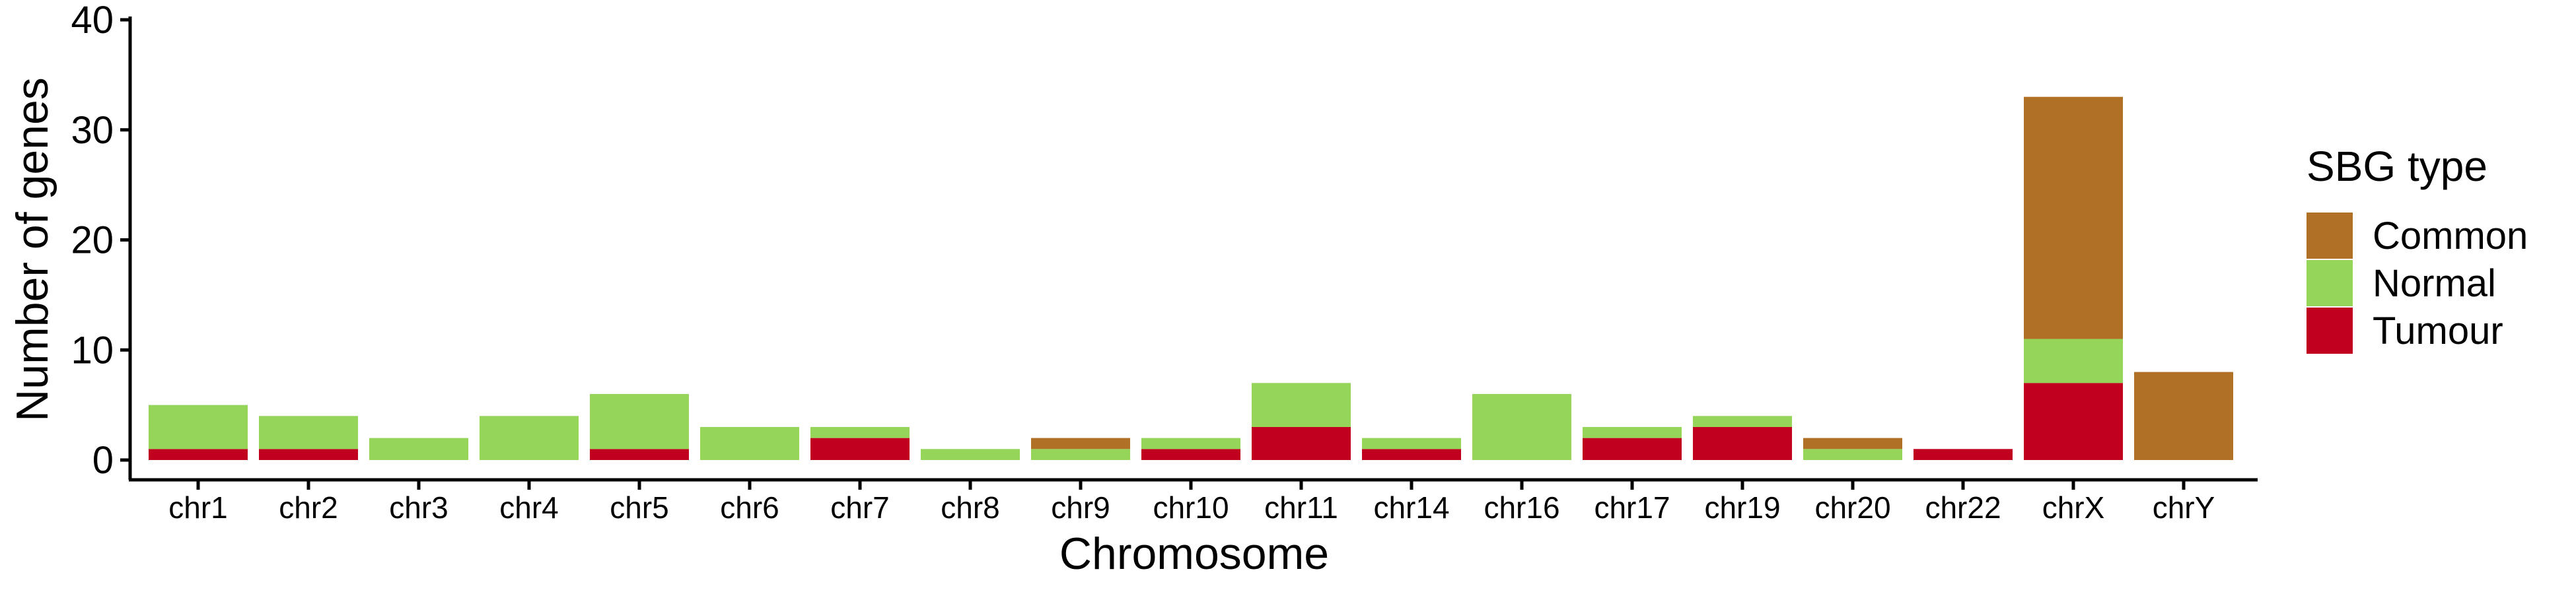 The width and height of the screenshot is (2576, 594). I want to click on legend-swatch-tumour, so click(2330, 331).